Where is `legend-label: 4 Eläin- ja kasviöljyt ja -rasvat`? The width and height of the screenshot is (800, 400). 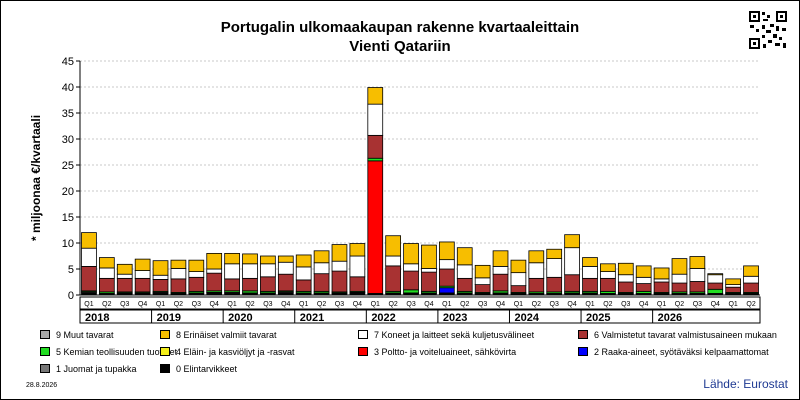 legend-label: 4 Eläin- ja kasviöljyt ja -rasvat is located at coordinates (235, 352).